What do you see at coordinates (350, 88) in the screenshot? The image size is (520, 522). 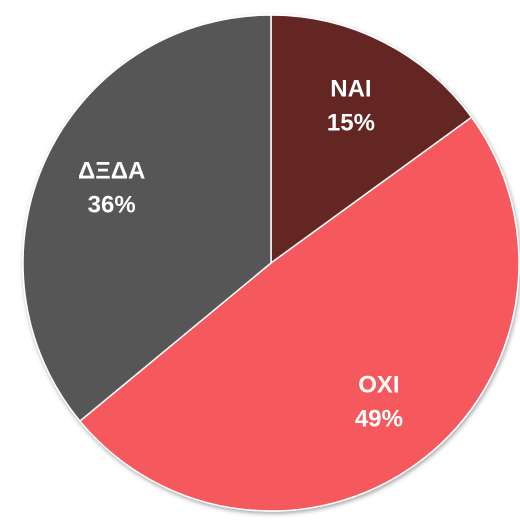 I see `slice-label: NAI` at bounding box center [350, 88].